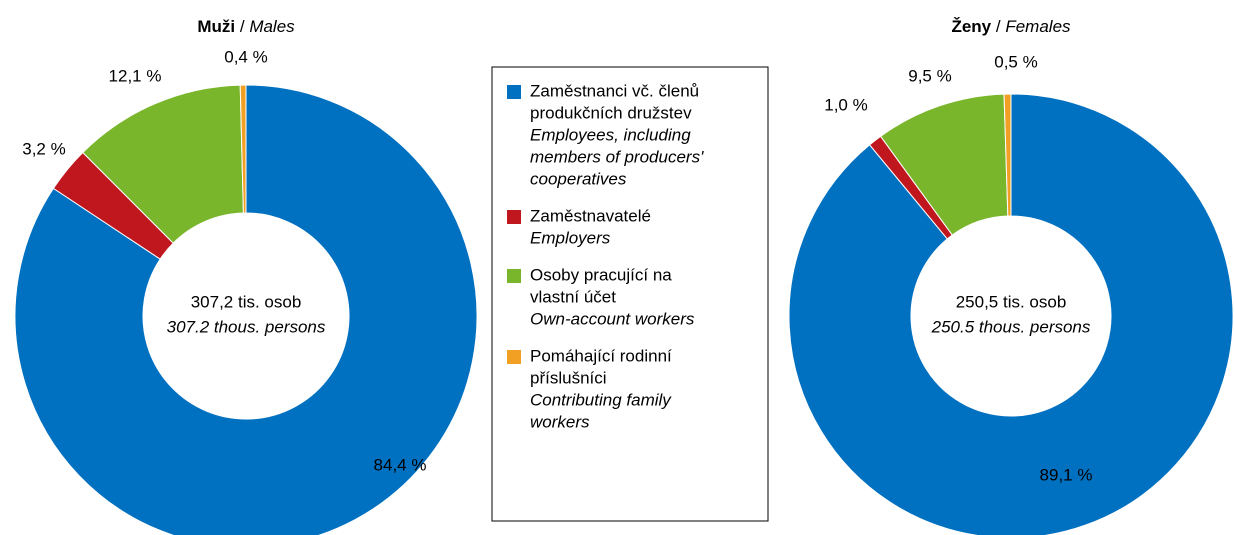 This screenshot has width=1234, height=535. What do you see at coordinates (601, 399) in the screenshot?
I see `legend-label: Contributing family` at bounding box center [601, 399].